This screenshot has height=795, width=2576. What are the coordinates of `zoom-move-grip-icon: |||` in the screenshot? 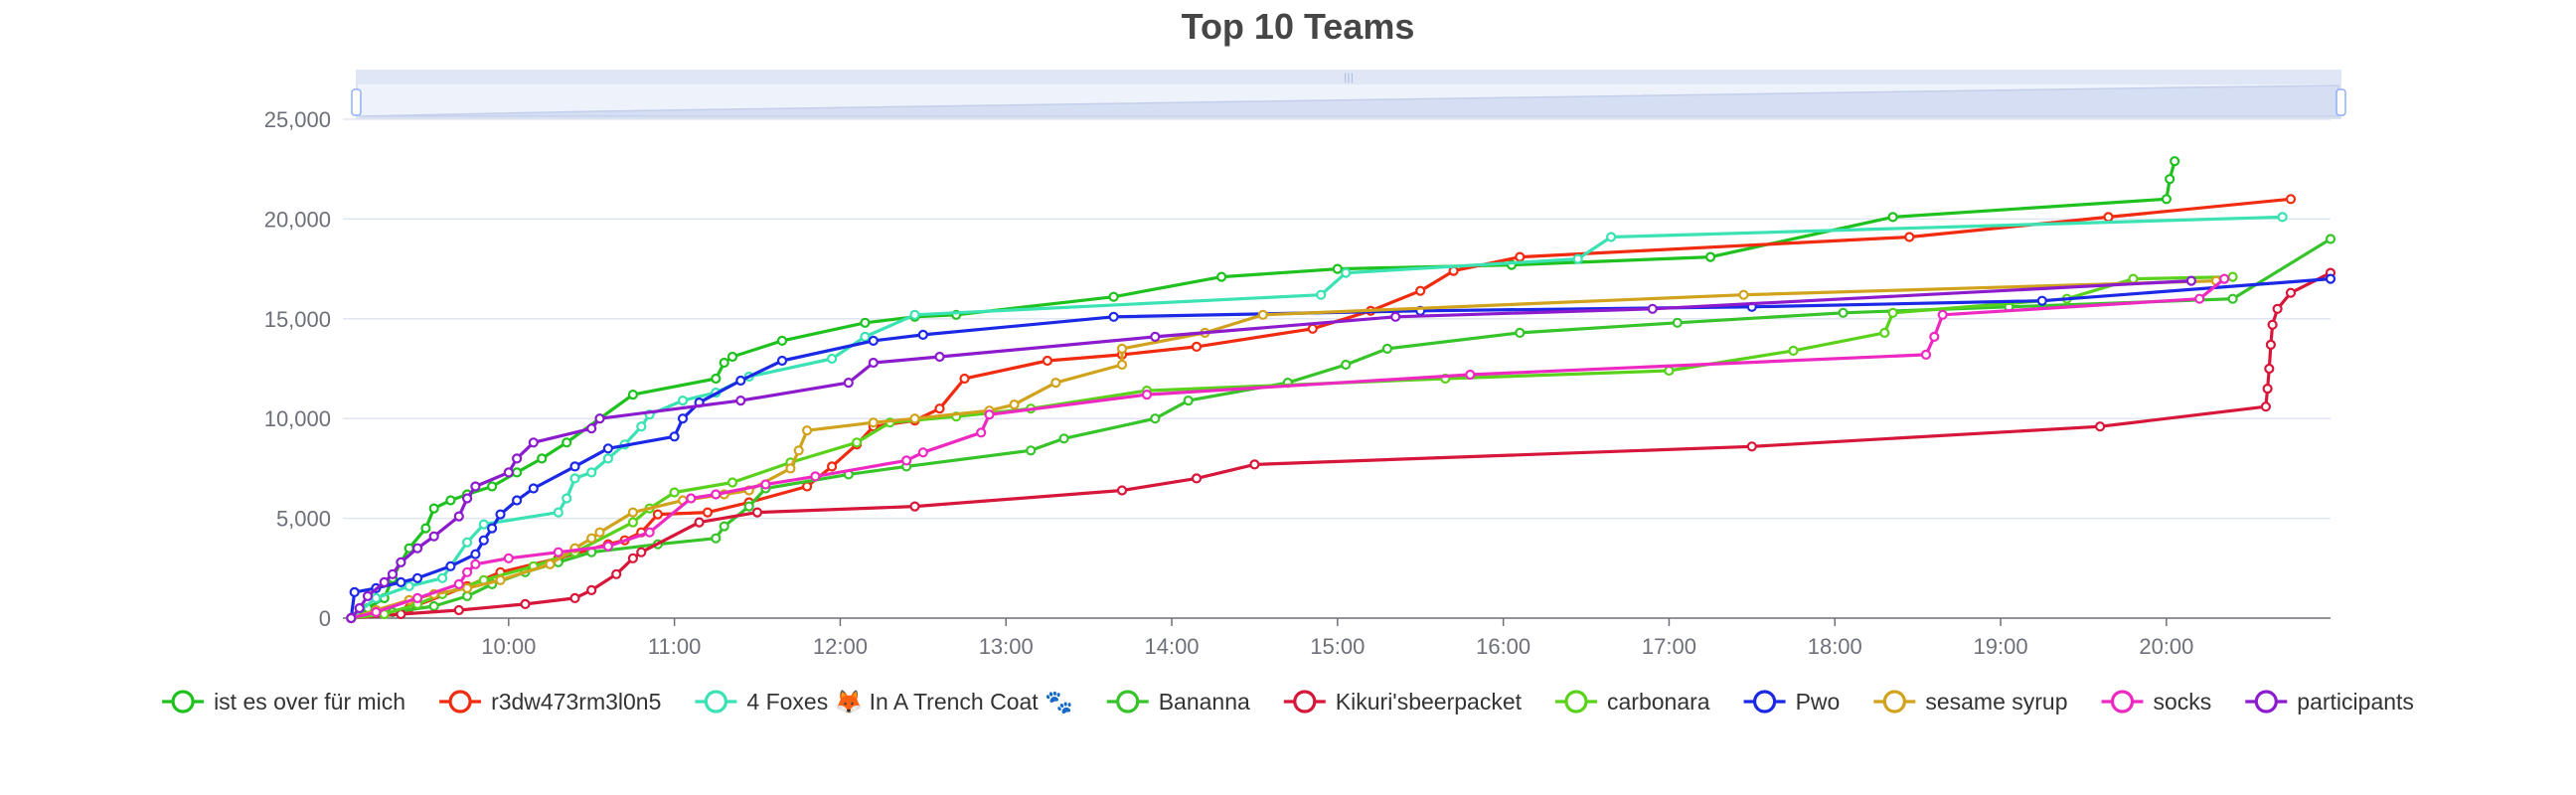 It's located at (1349, 78).